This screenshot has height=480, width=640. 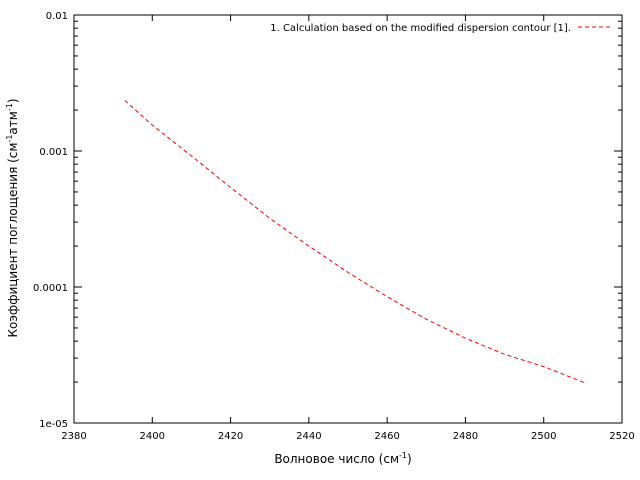 What do you see at coordinates (9, 139) in the screenshot?
I see `y-axis-title-sup-1: -1` at bounding box center [9, 139].